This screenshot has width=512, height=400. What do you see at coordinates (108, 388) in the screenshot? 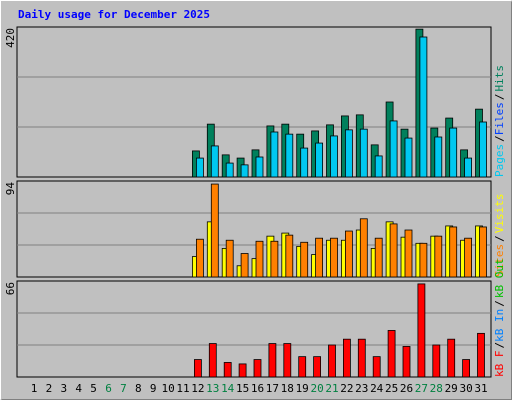
I see `x-tick-label: 6` at bounding box center [108, 388].